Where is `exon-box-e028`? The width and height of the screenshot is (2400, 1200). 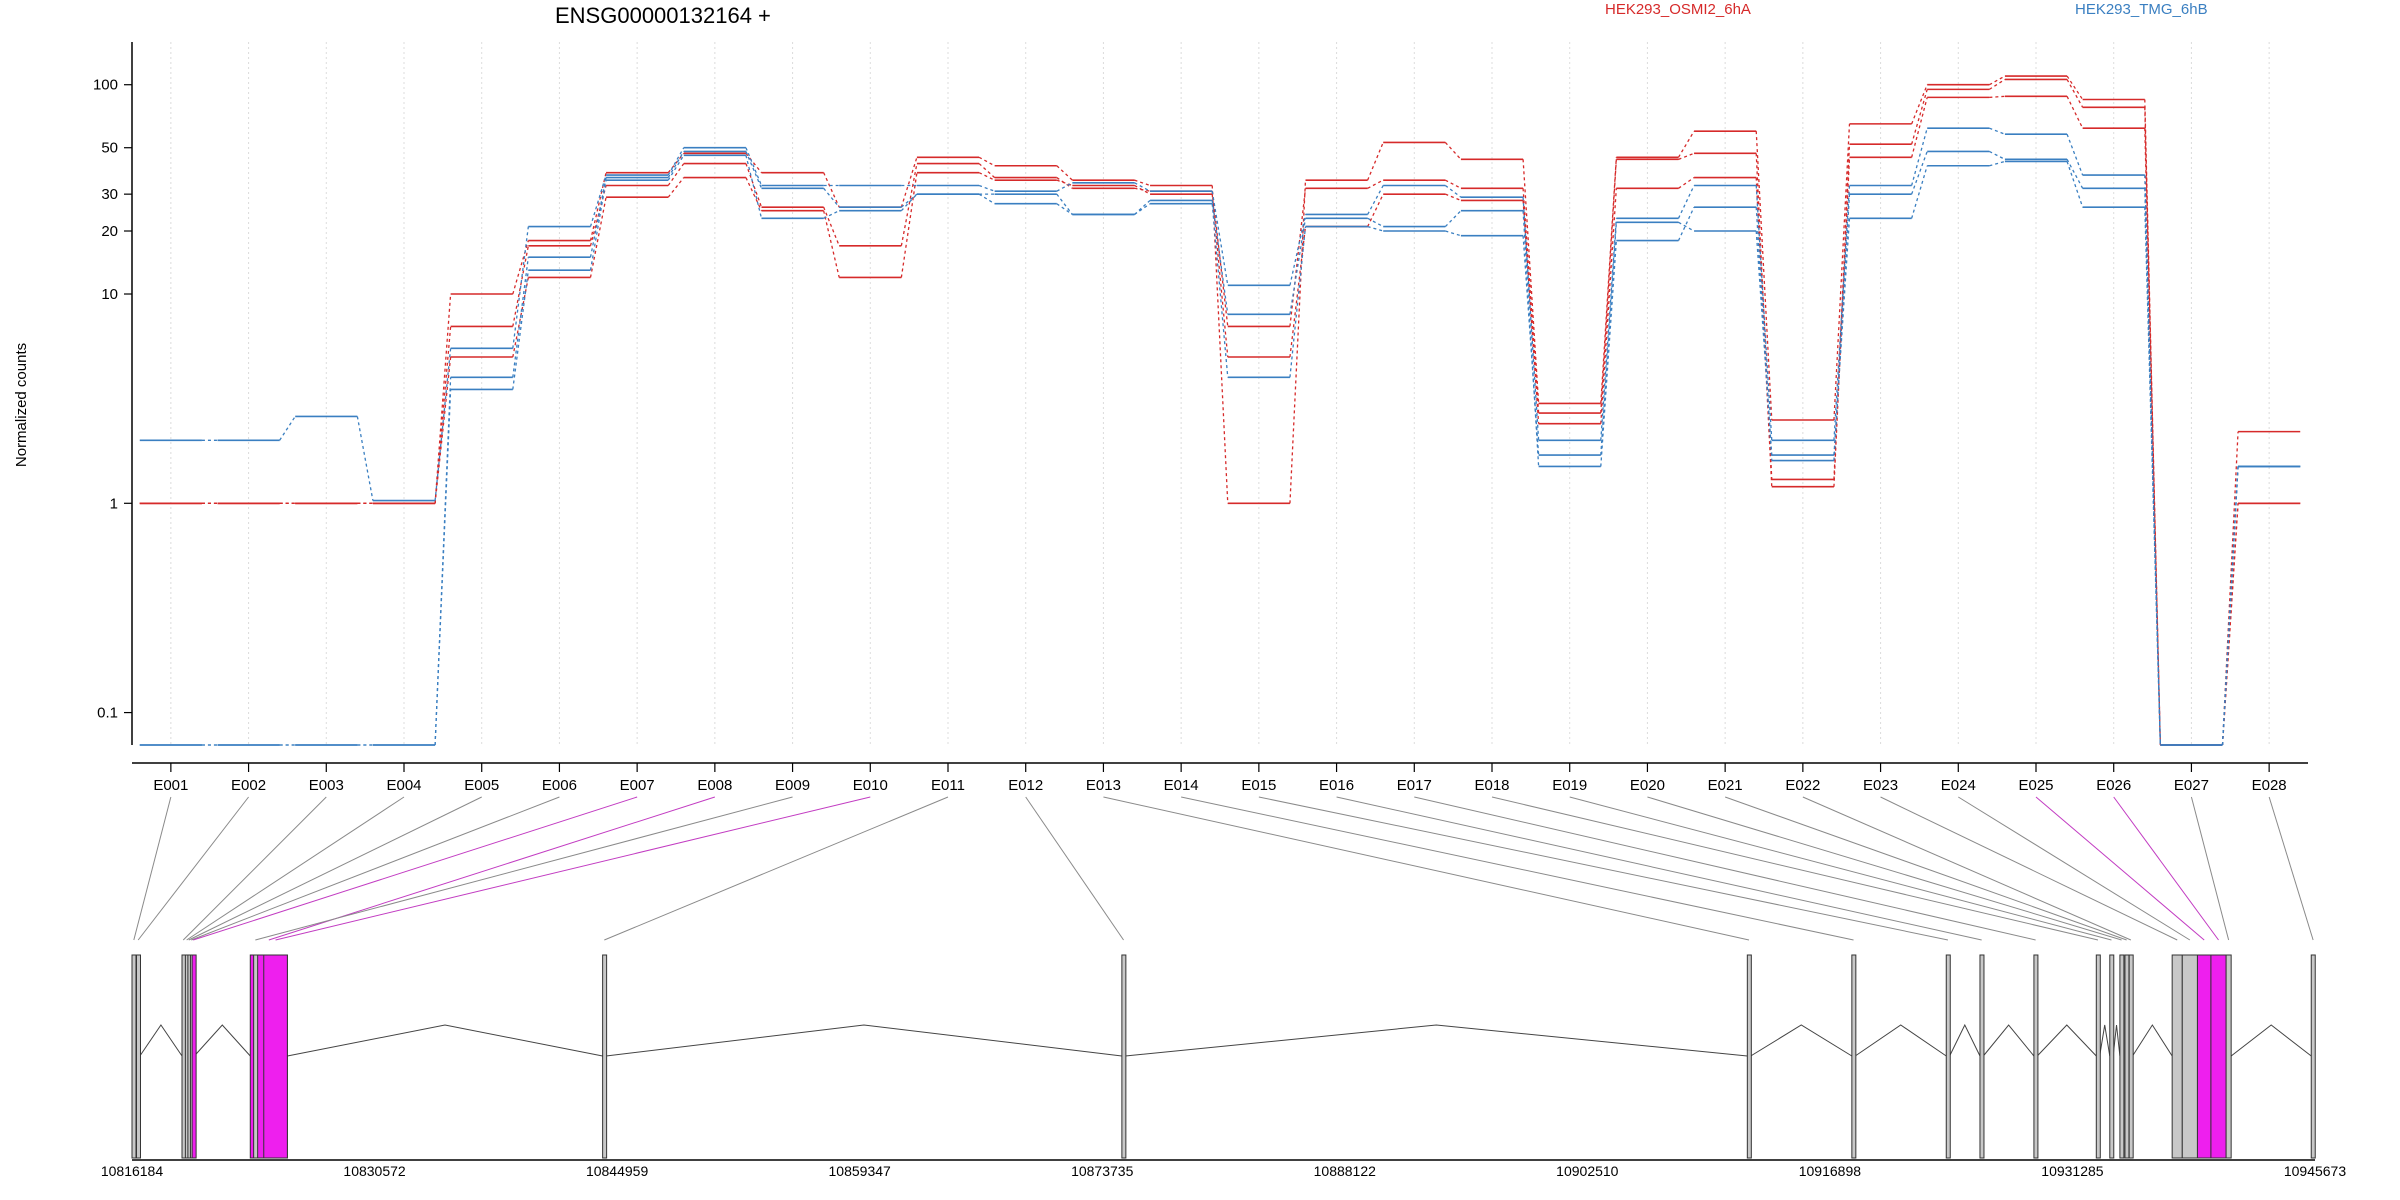
exon-box-e028 is located at coordinates (2313, 1056).